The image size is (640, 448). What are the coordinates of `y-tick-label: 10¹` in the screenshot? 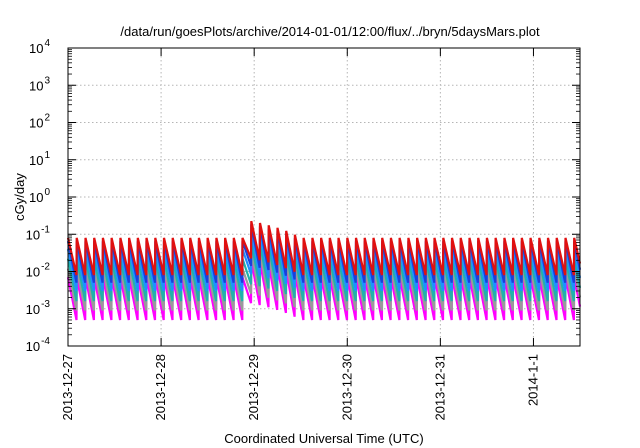 It's located at (39, 159).